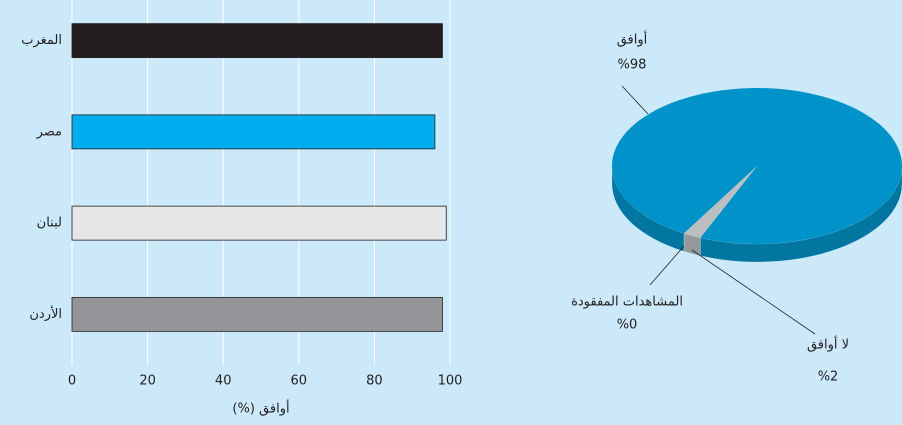  I want to click on x-tick-label: 60, so click(299, 381).